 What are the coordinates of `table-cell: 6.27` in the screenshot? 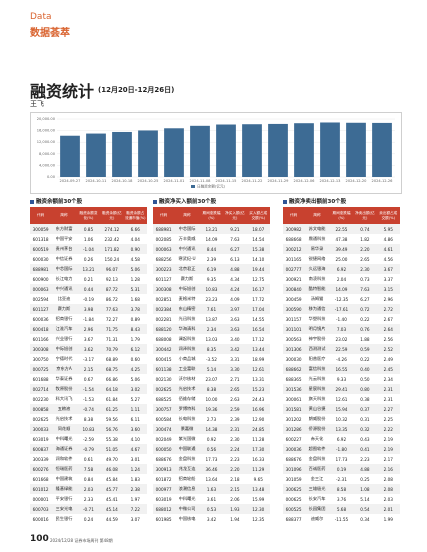 It's located at (235, 249).